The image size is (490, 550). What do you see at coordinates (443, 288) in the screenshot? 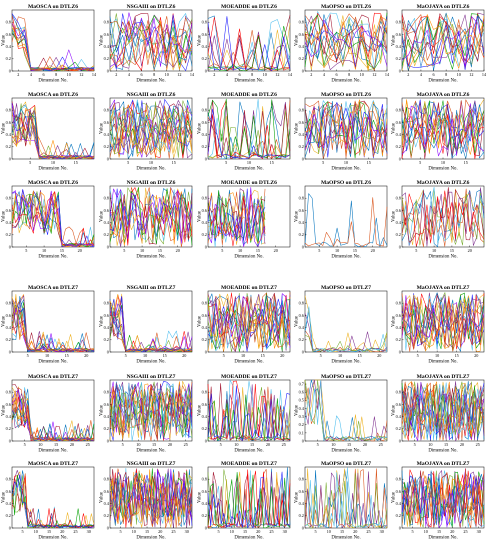
I see `chart-title: MaOJAYA on DTLZ7` at bounding box center [443, 288].